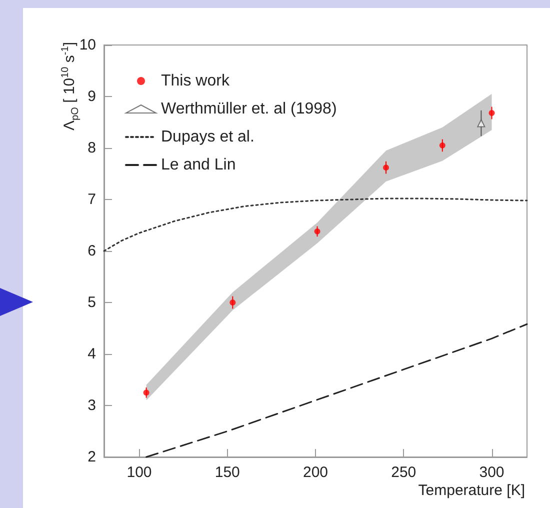 The width and height of the screenshot is (550, 508). I want to click on legend-label: Werthmüller et. al (1998), so click(249, 109).